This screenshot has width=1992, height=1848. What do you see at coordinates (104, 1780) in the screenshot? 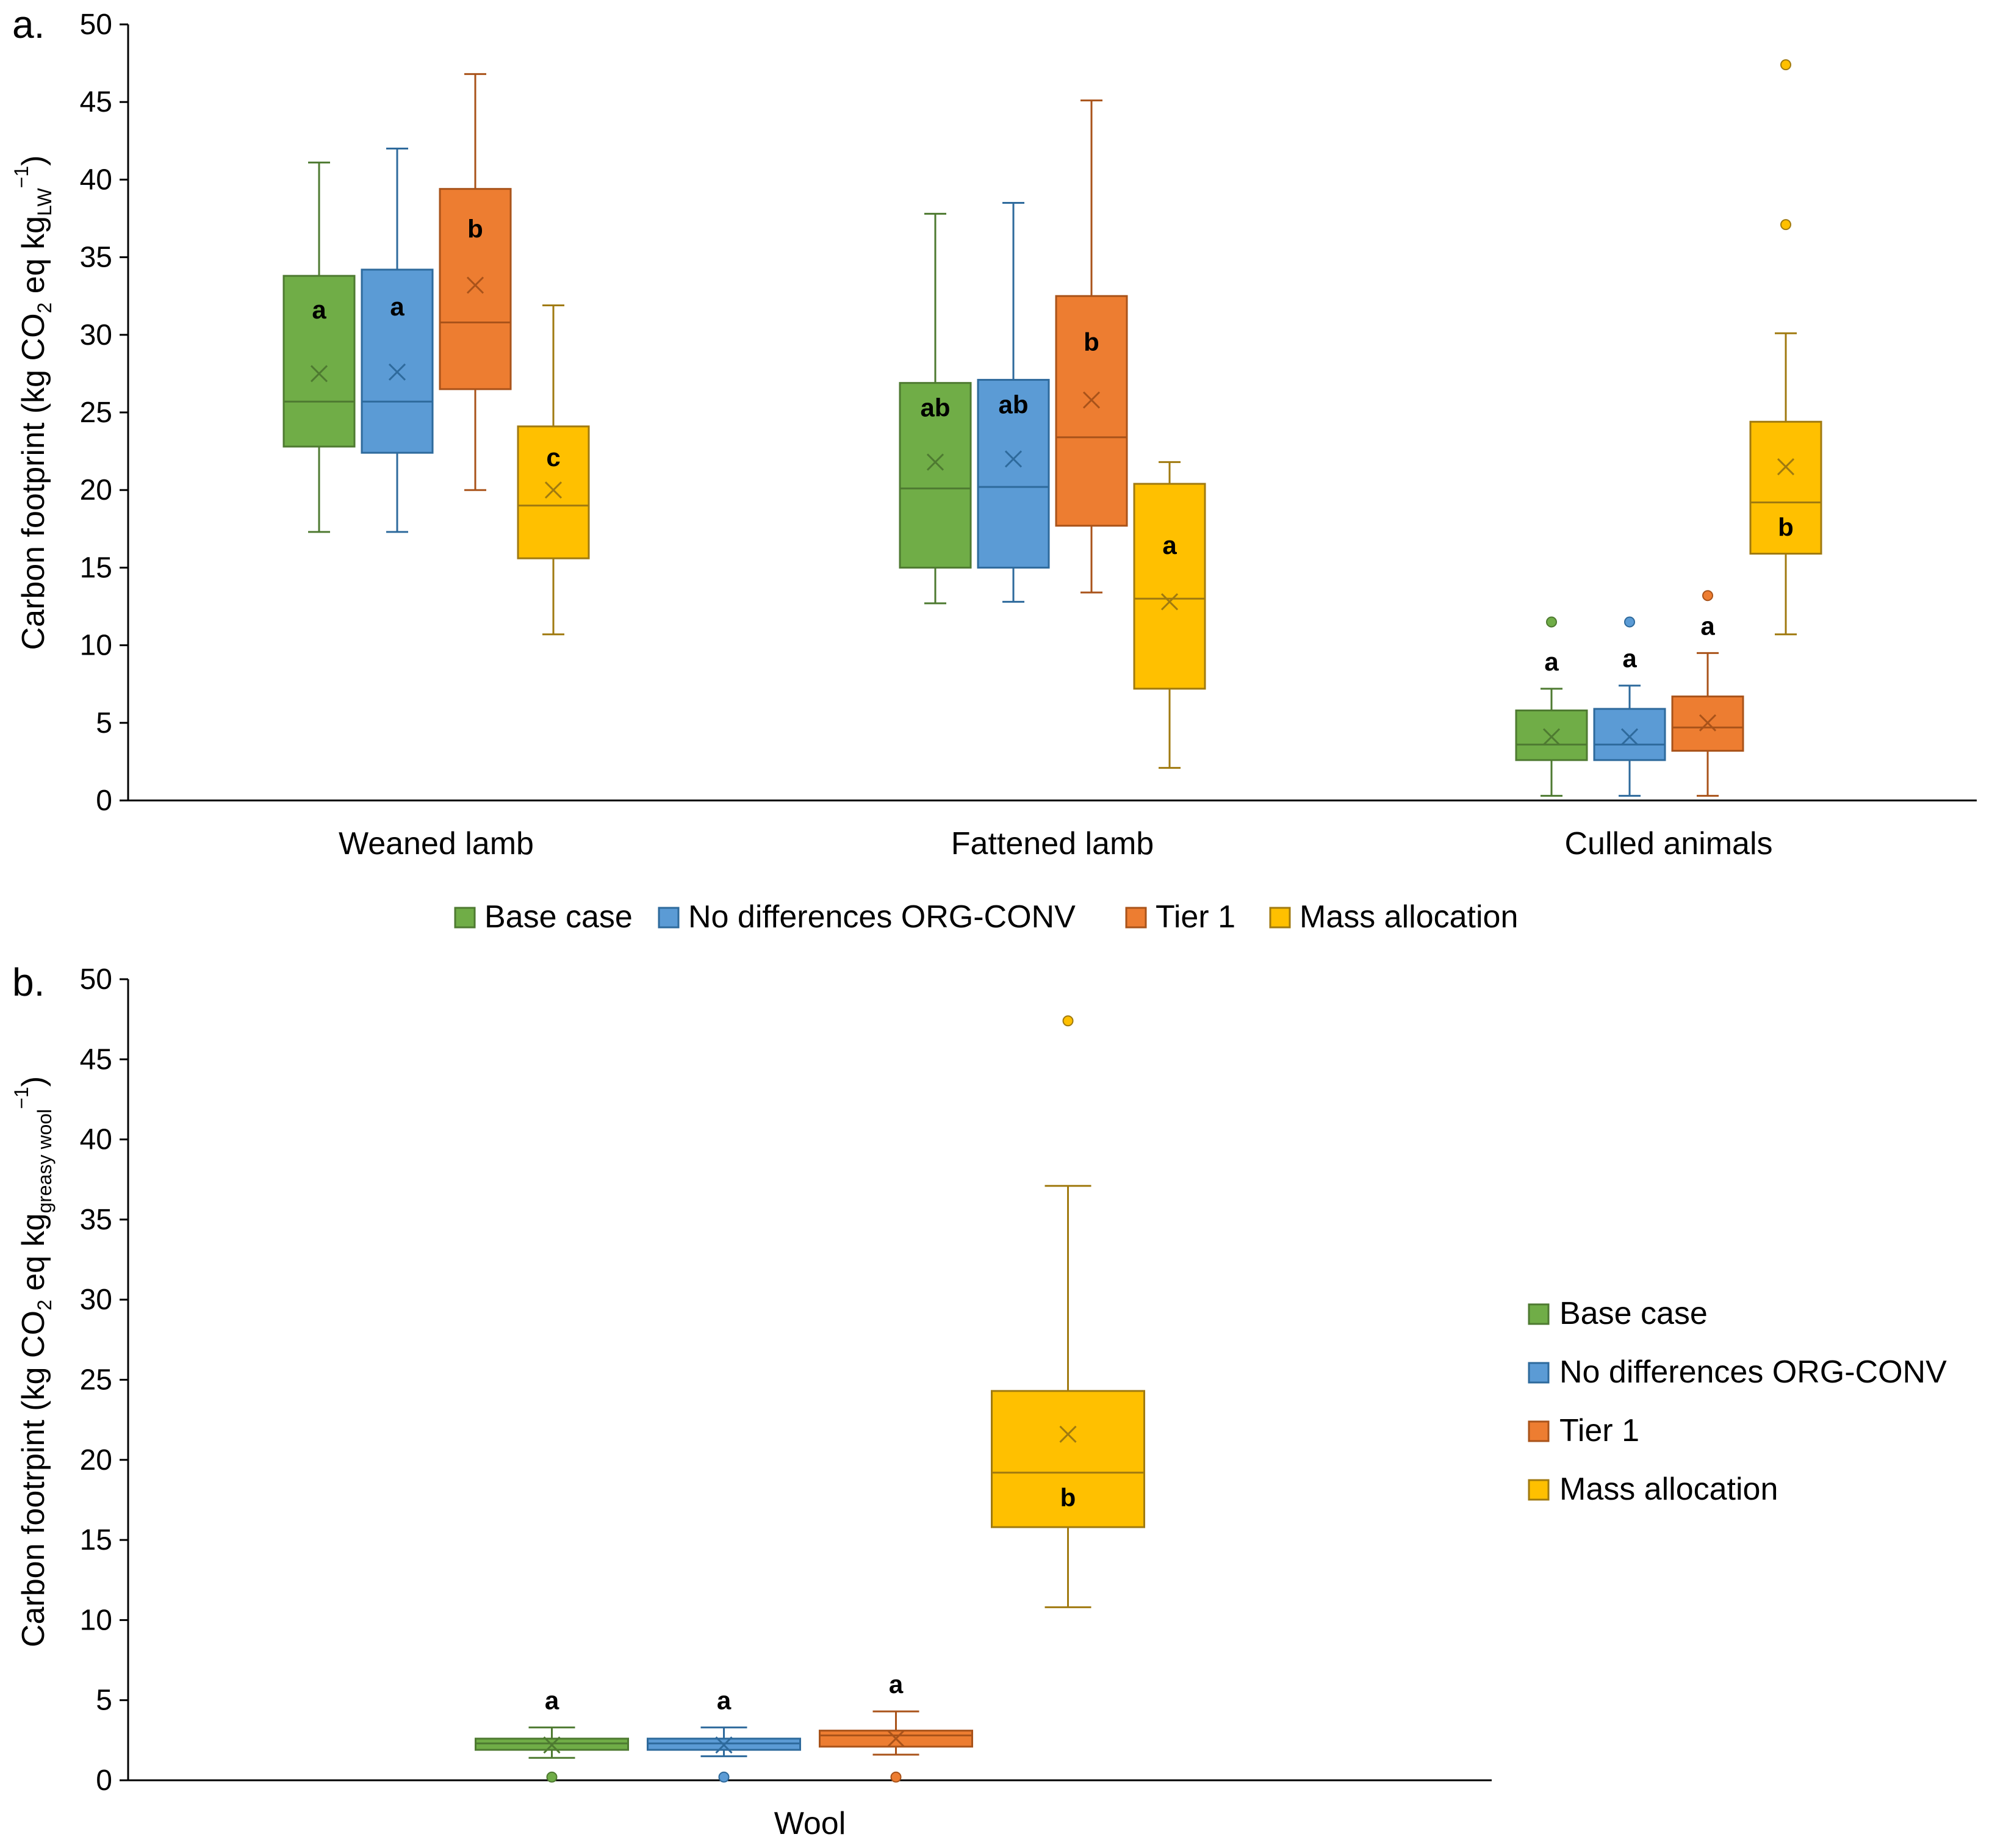
I see `y-tick-label: 0` at bounding box center [104, 1780].